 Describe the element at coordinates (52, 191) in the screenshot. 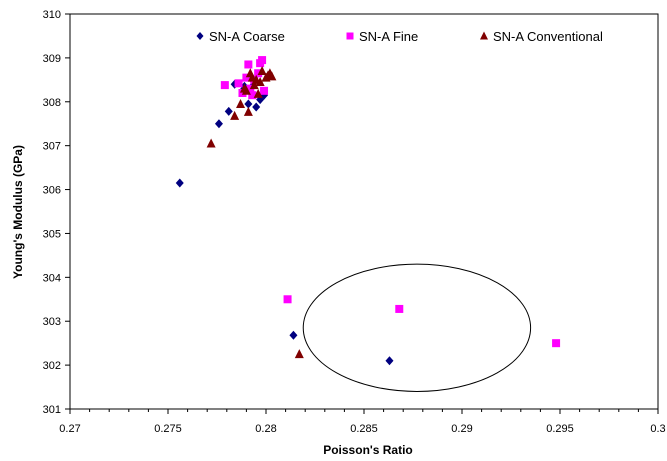

I see `y-tick-label: 306` at that location.